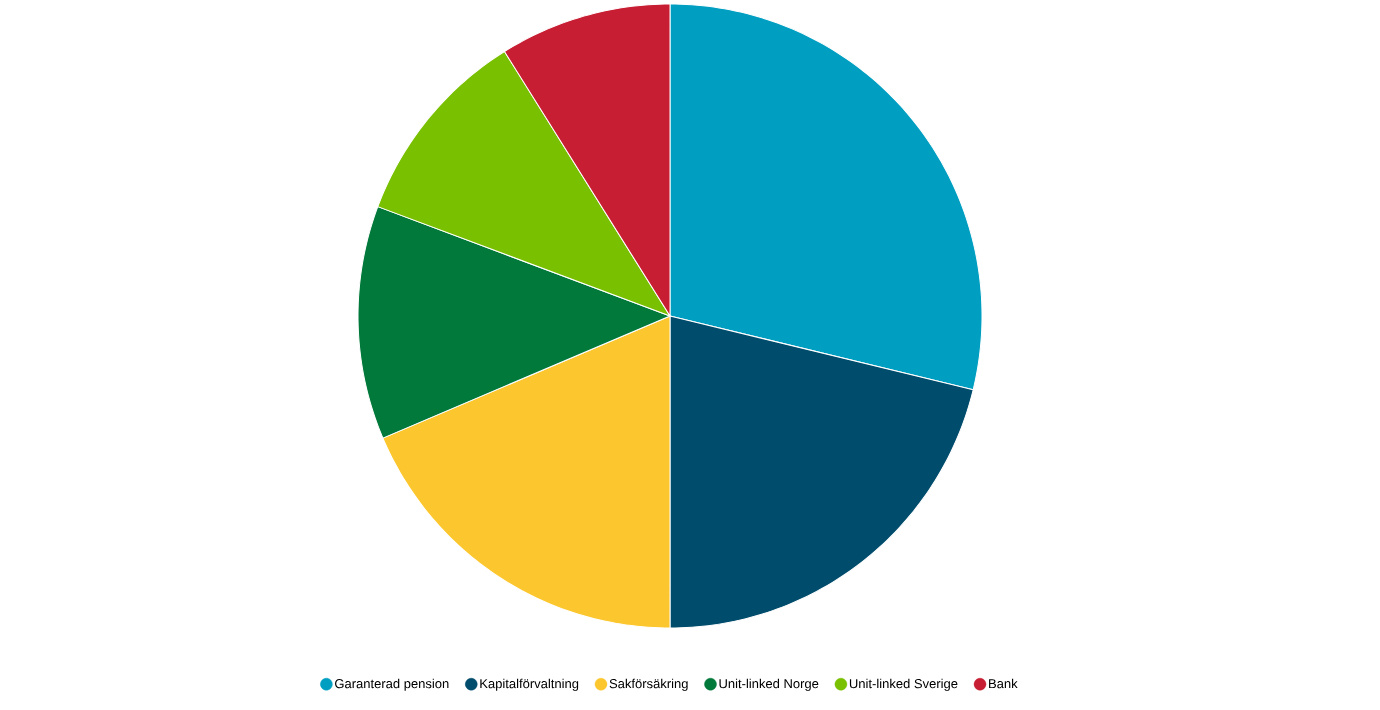  Describe the element at coordinates (529, 684) in the screenshot. I see `legend-label: Kapitalförvaltning` at that location.